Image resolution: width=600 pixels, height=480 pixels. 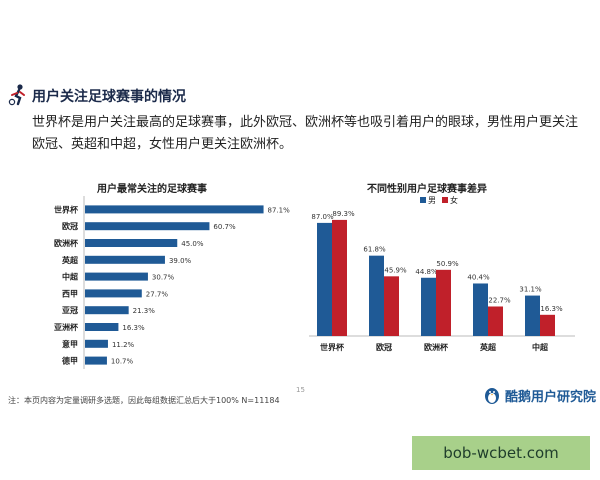 What do you see at coordinates (70, 293) in the screenshot?
I see `left-category-label: 西甲` at bounding box center [70, 293].